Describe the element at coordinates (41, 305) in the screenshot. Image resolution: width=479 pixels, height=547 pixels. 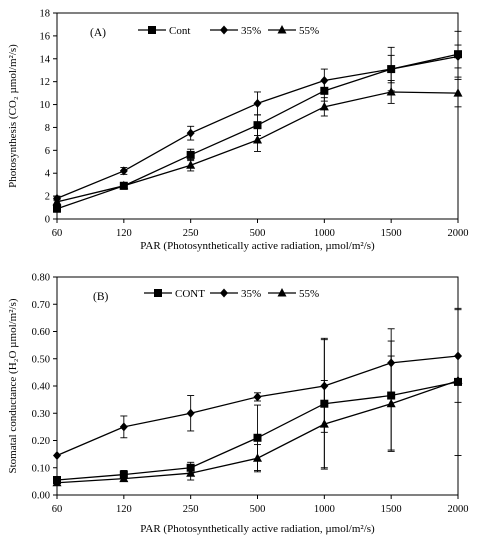
I see `y-tick-label: 0.70` at that location.